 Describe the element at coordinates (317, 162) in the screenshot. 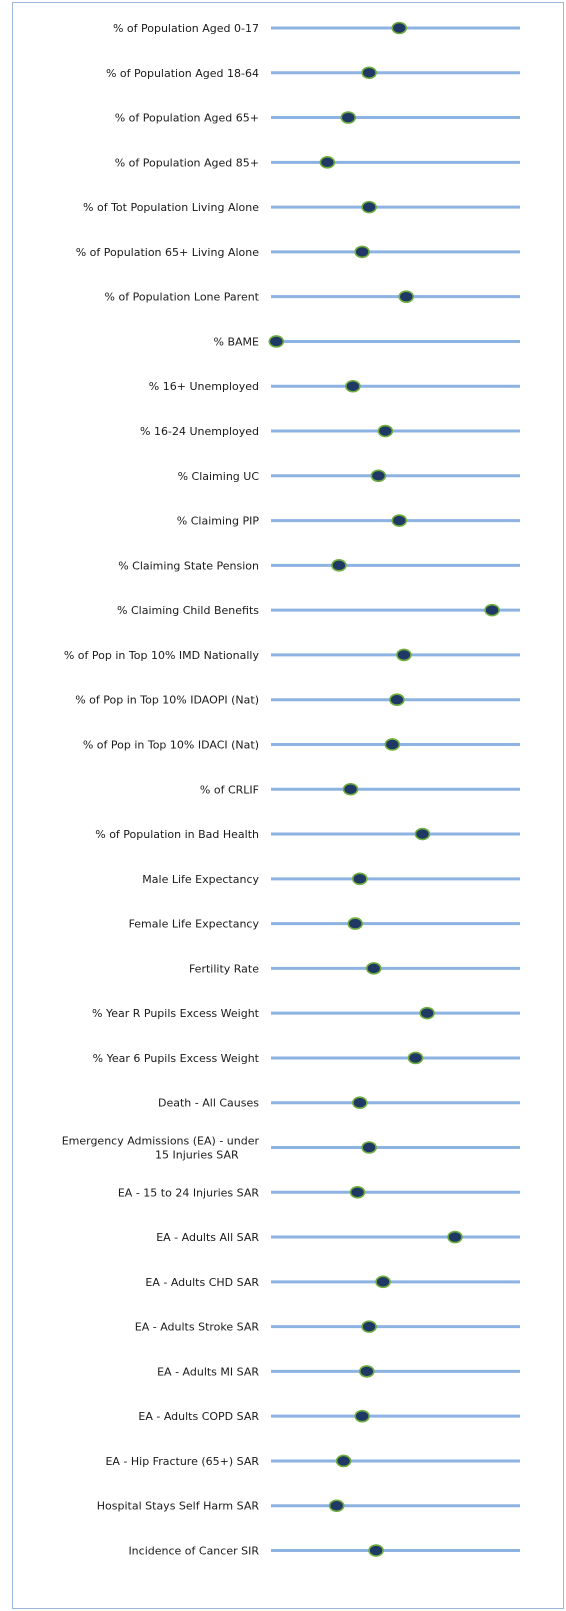

I see `chart-row: % of Population Aged 85+` at that location.